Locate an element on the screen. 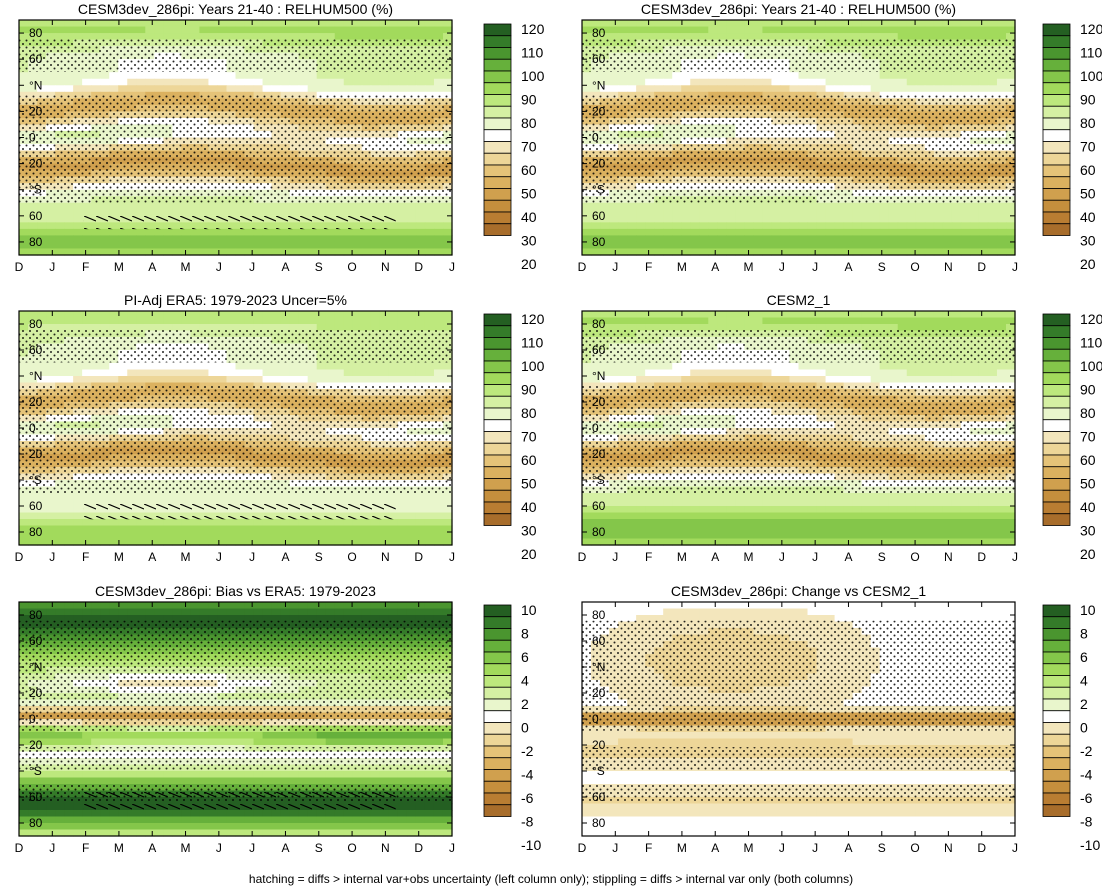 This screenshot has height=891, width=1102. colorbar-label: 120 is located at coordinates (1091, 29).